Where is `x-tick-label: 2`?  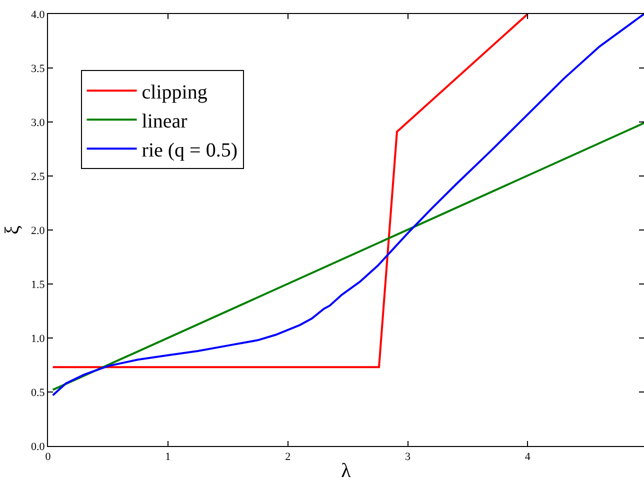
x-tick-label: 2 is located at coordinates (288, 457).